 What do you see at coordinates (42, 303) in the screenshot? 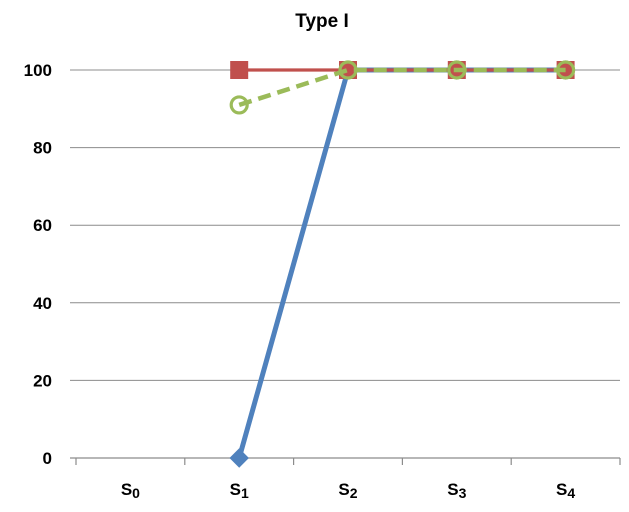
I see `y-tick-label: 40` at bounding box center [42, 303].